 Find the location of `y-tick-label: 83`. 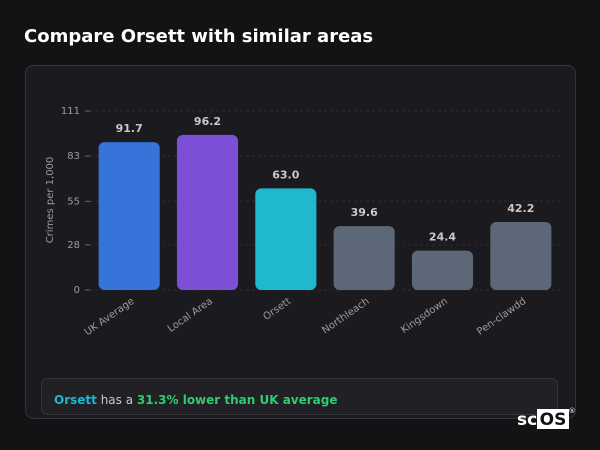

y-tick-label: 83 is located at coordinates (73, 156).